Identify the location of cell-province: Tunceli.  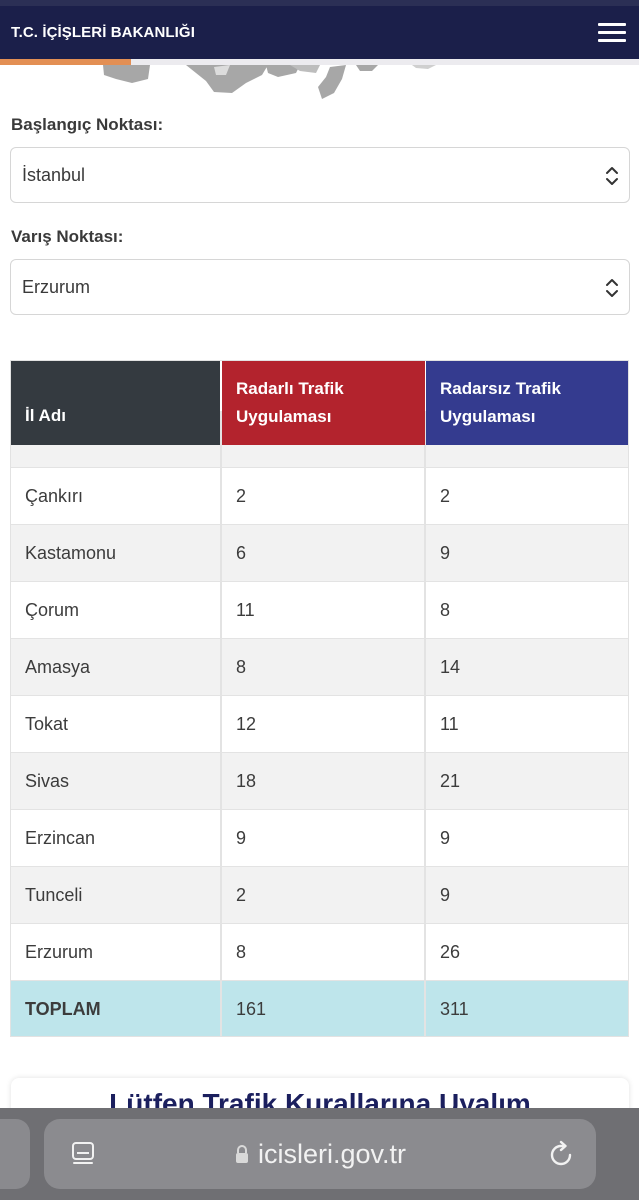
(54, 895).